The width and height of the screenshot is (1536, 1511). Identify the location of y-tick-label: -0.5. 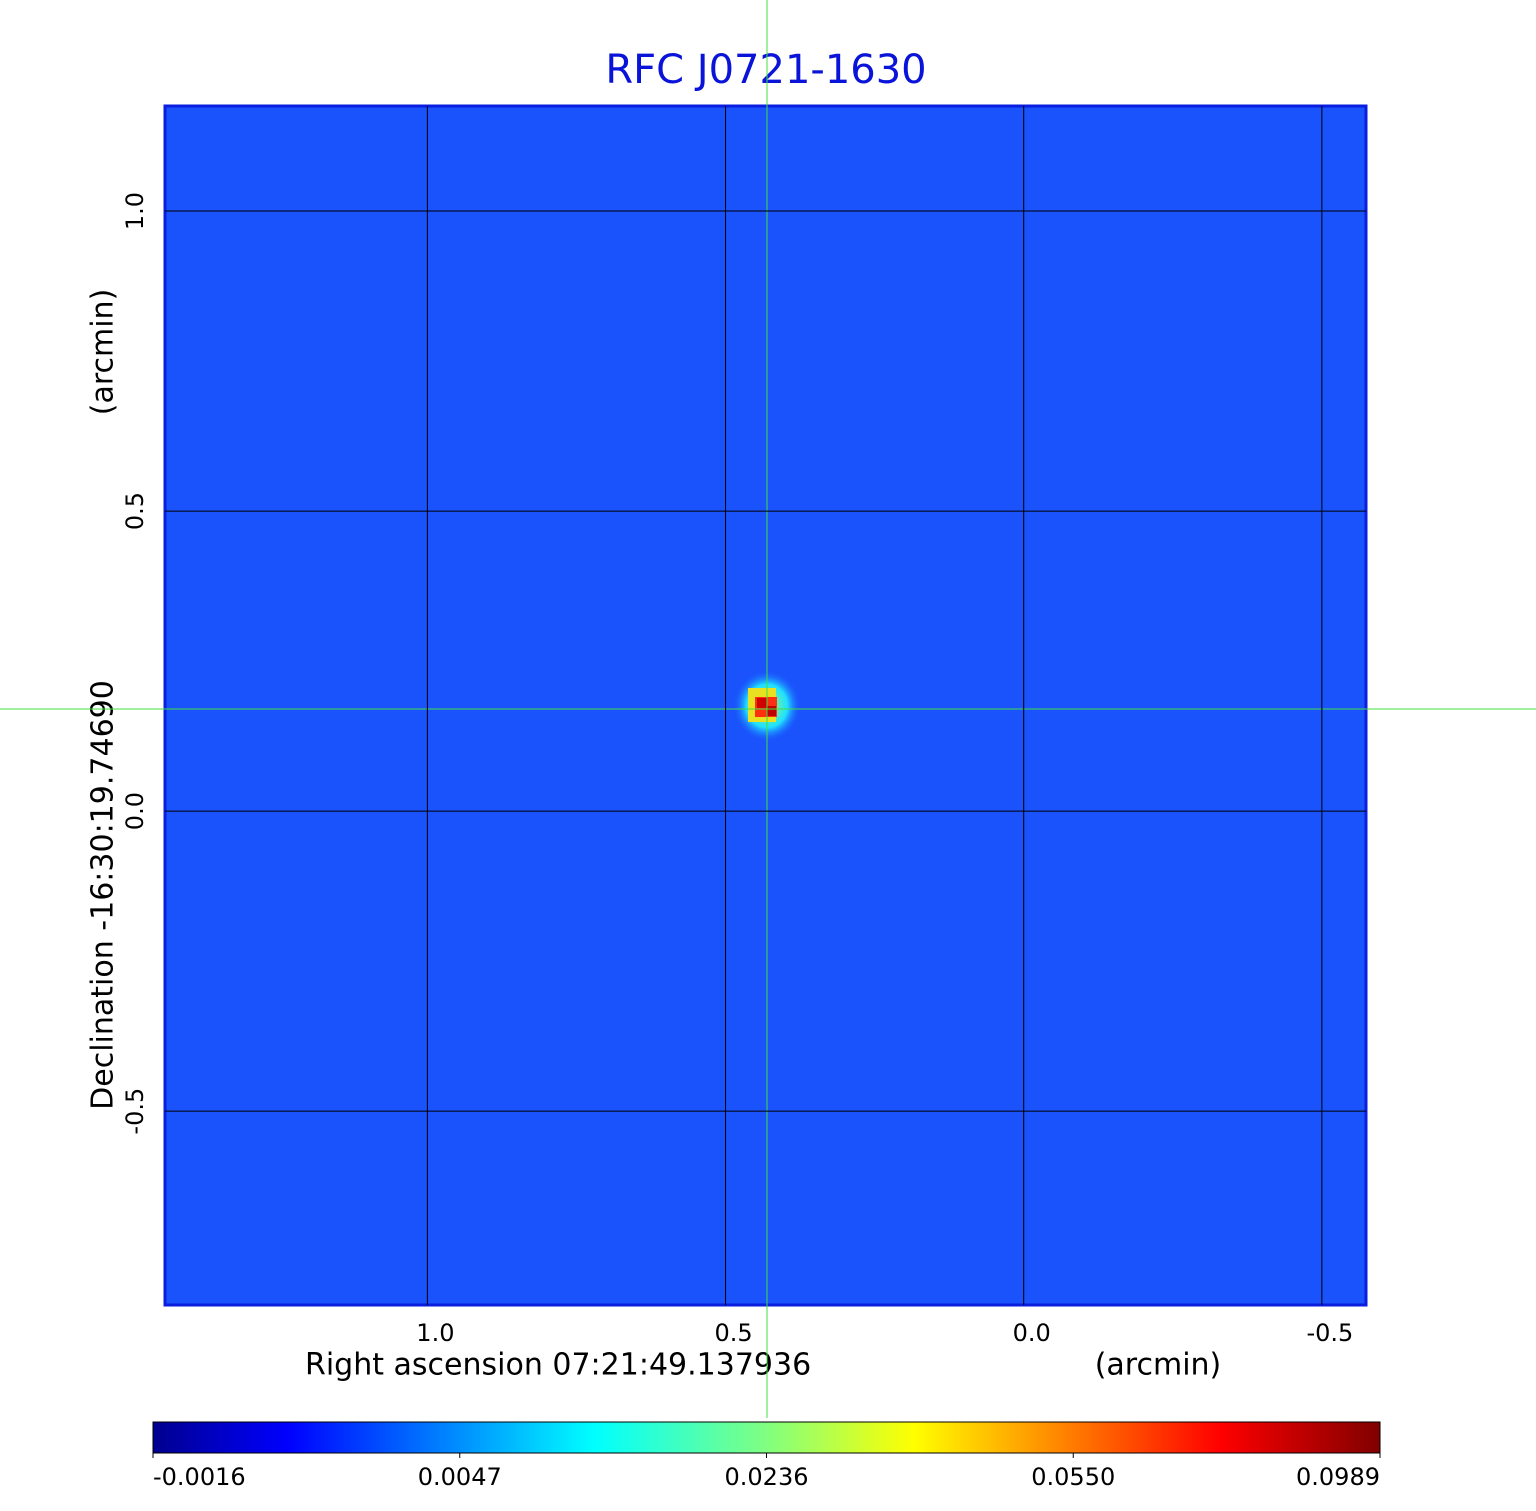
(135, 1111).